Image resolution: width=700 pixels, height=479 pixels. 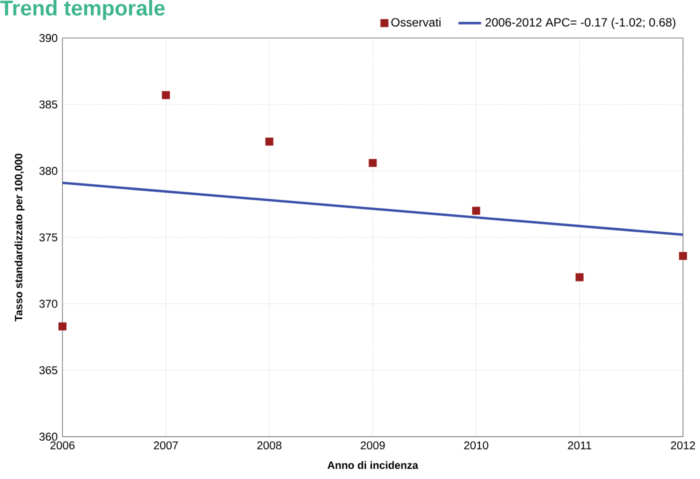 What do you see at coordinates (415, 22) in the screenshot?
I see `legend-label: Osservati` at bounding box center [415, 22].